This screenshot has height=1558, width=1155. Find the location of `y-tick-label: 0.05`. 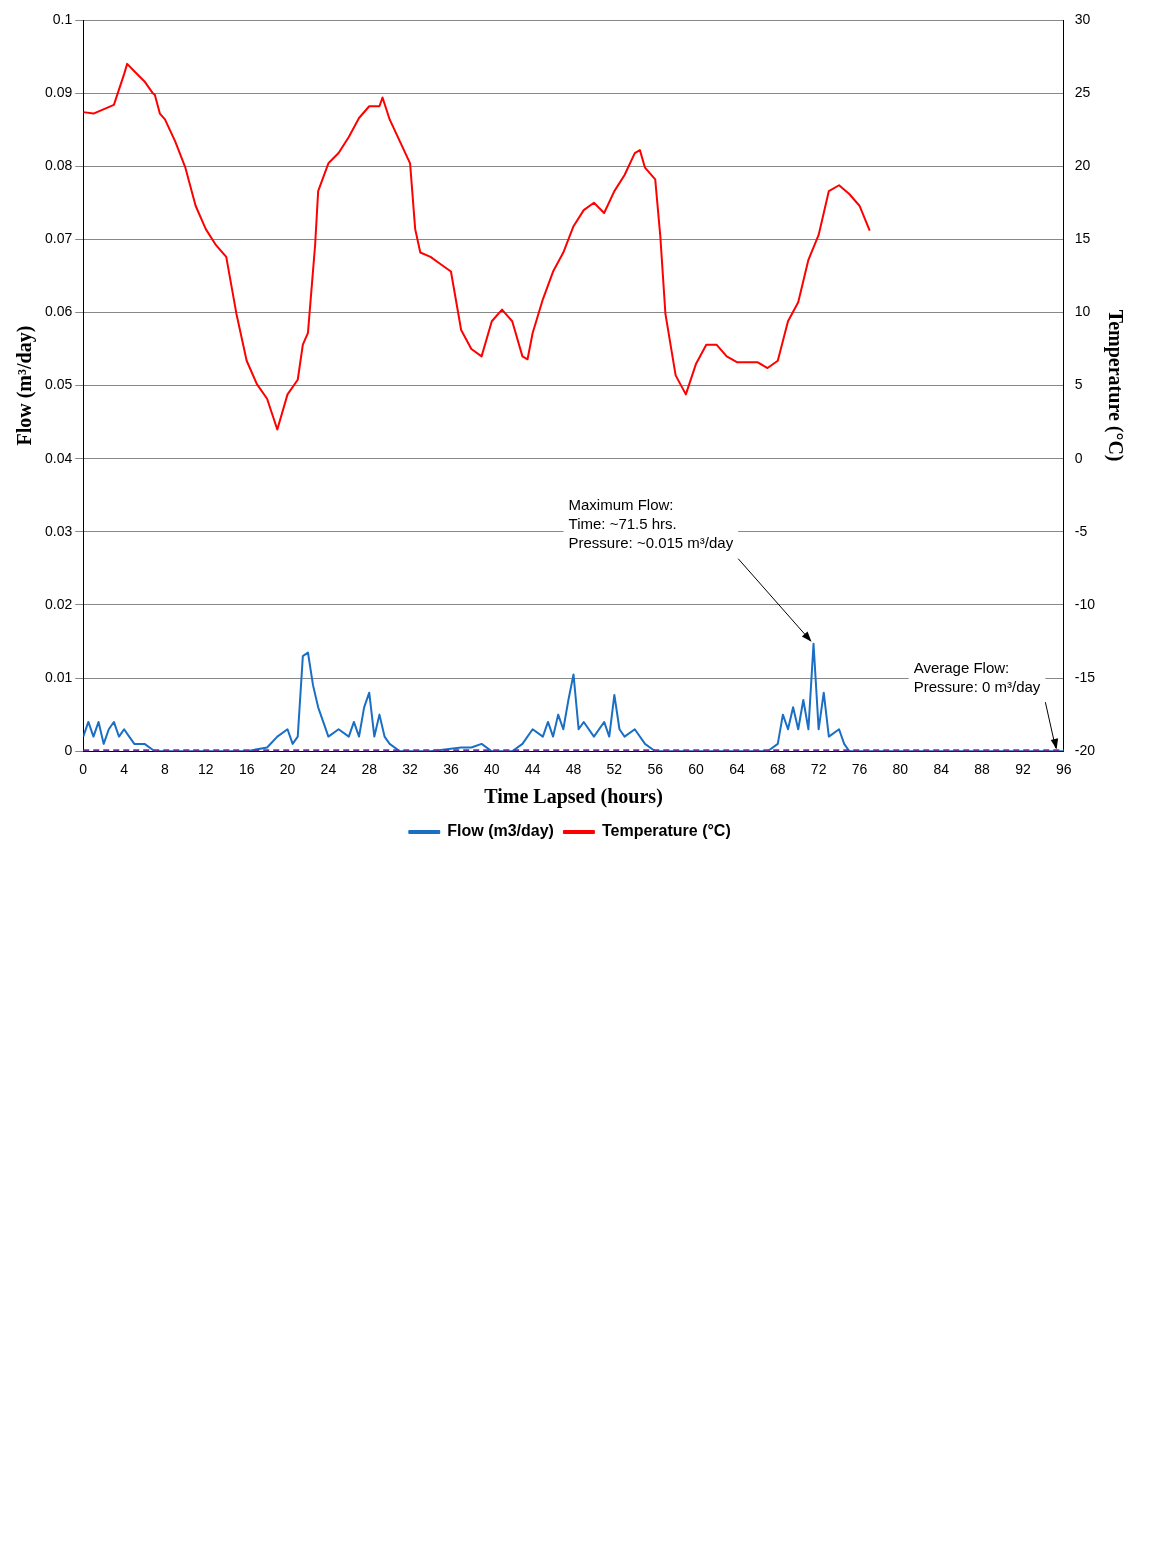

y-tick-label: 0.05 is located at coordinates (59, 384).